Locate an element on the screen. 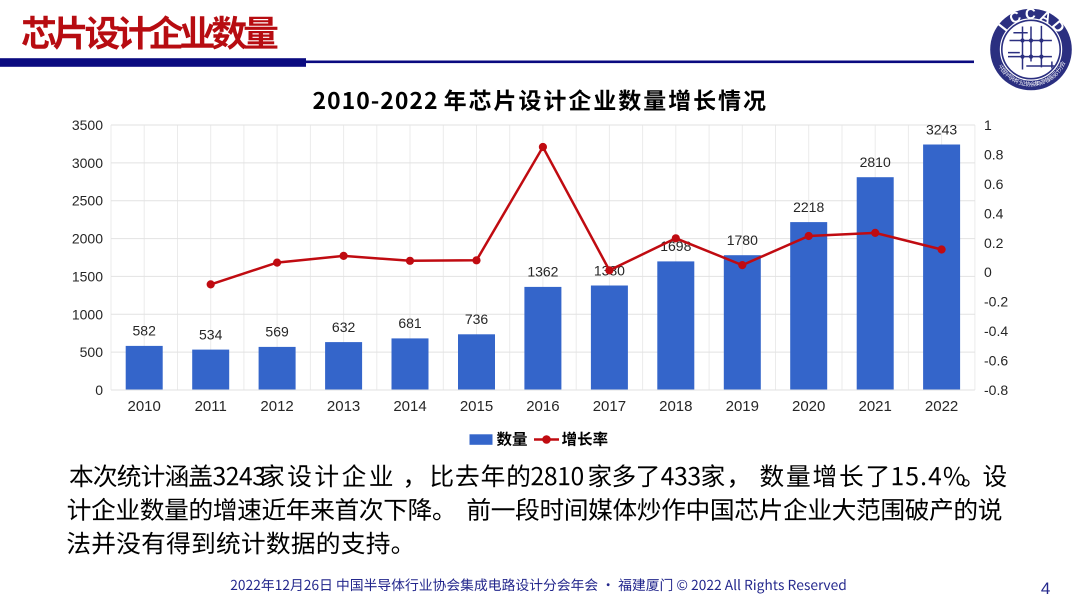 Image resolution: width=1080 pixels, height=607 pixels. svg-text: -0.2 is located at coordinates (996, 302).